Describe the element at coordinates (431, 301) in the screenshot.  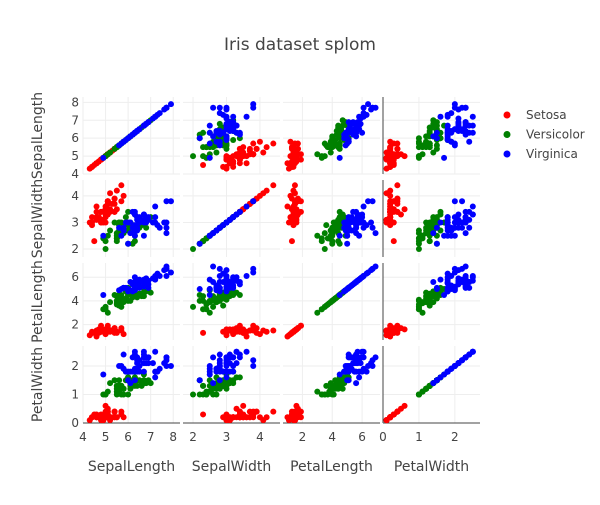
I see `cell-petallength-vs-petalwidth` at that location.